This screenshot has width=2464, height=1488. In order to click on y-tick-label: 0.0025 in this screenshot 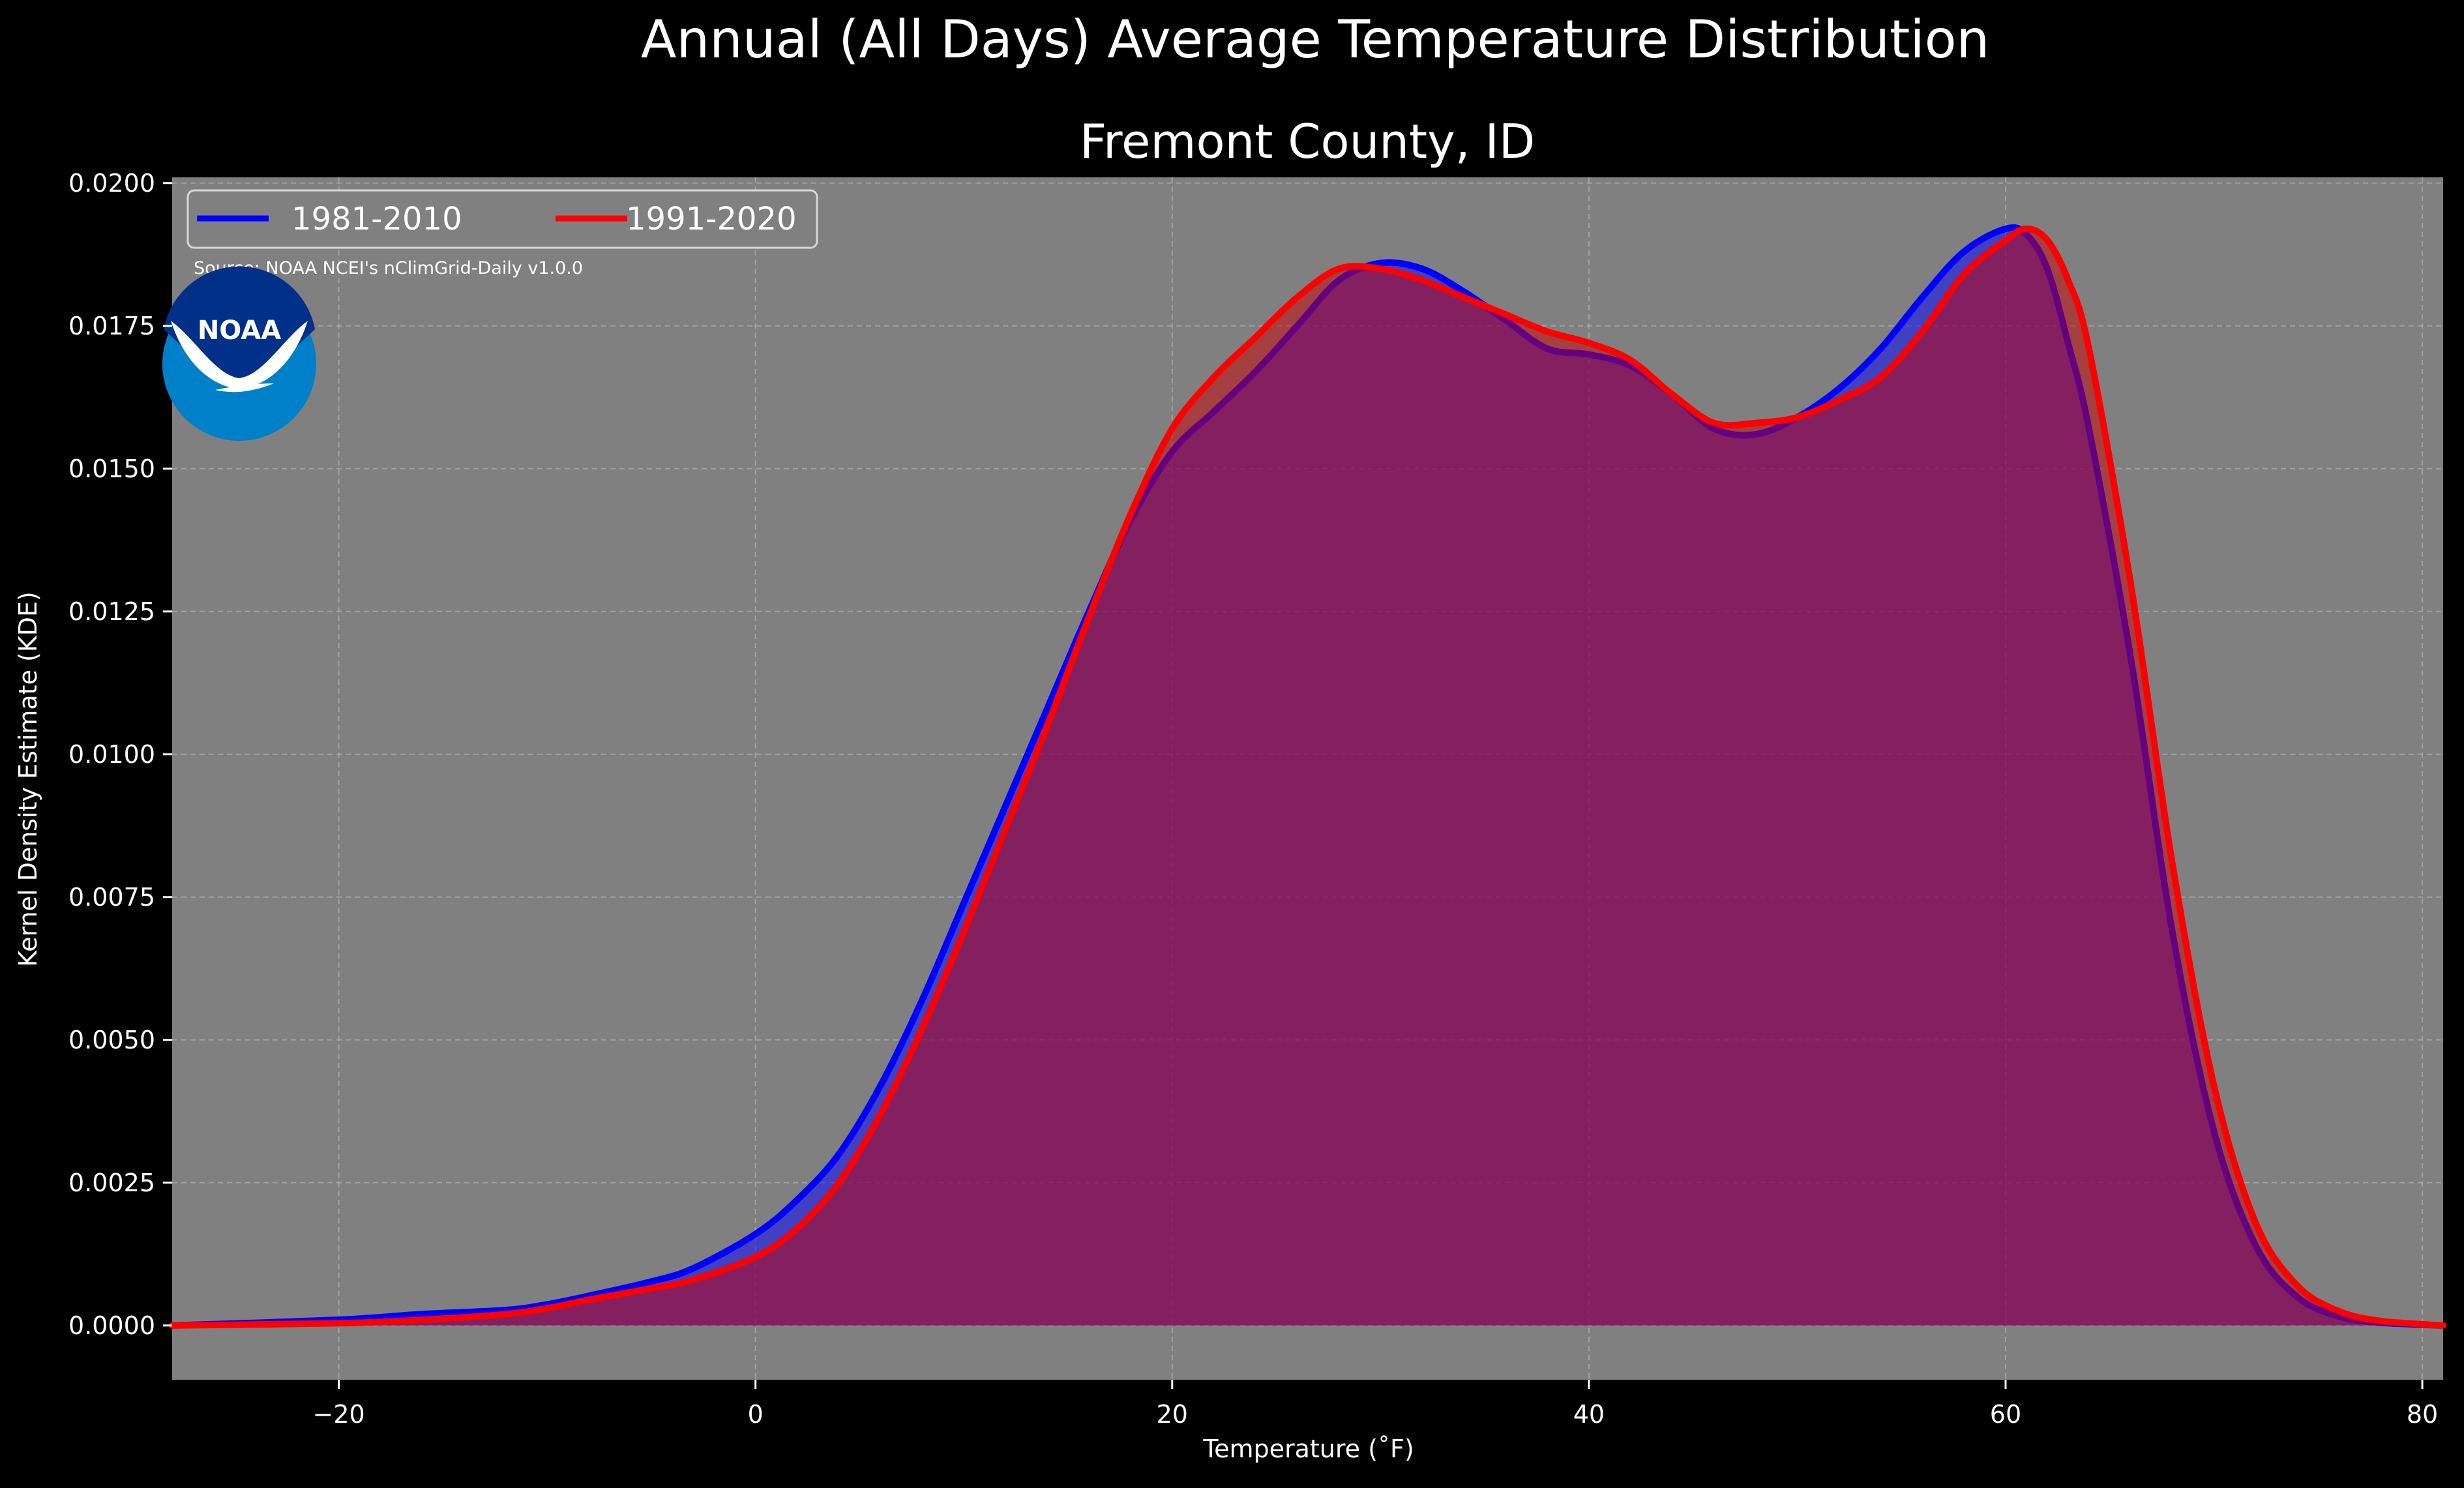, I will do `click(111, 1182)`.